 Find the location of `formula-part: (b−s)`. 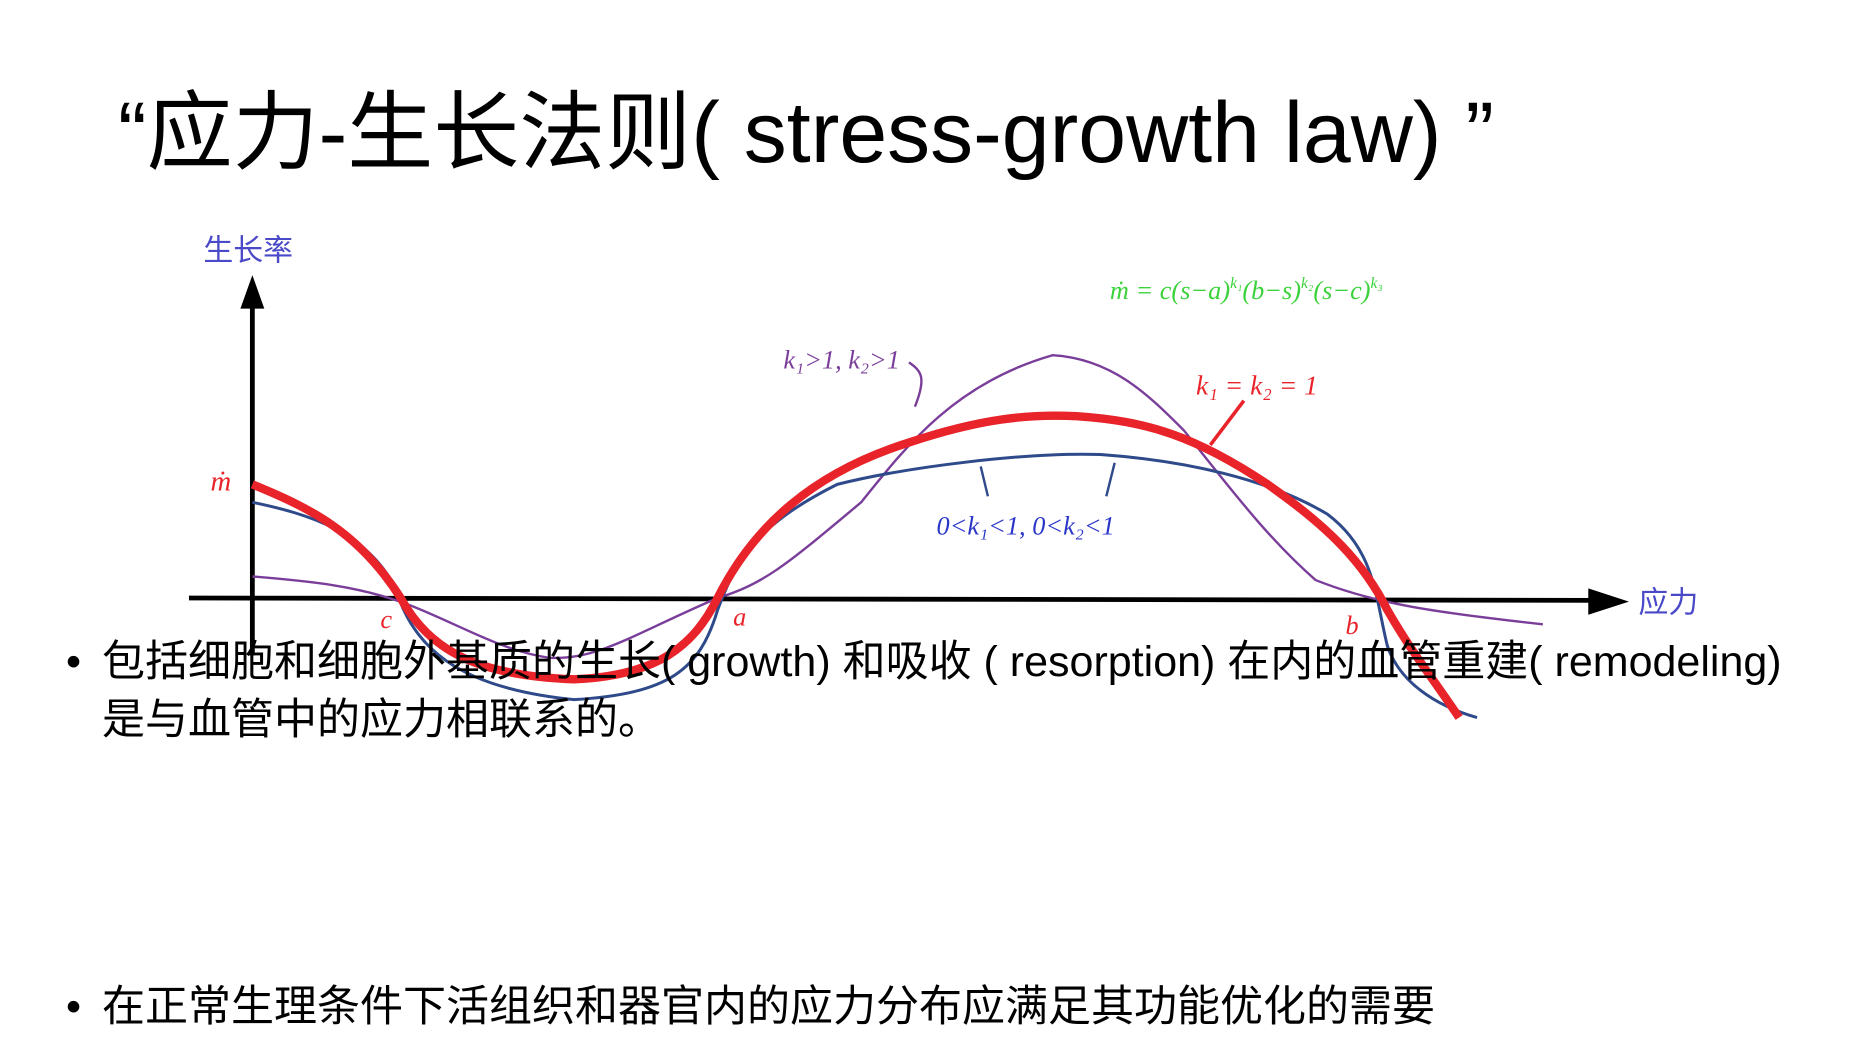

formula-part: (b−s) is located at coordinates (1271, 290).